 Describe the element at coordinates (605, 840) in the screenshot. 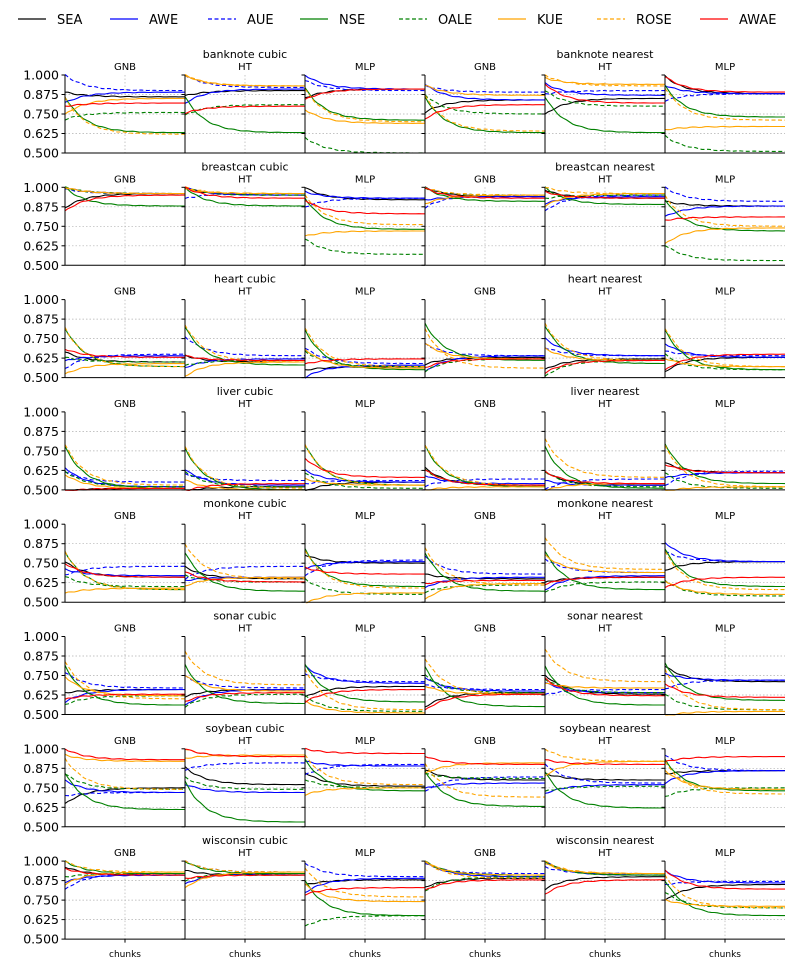

I see `panel-group-title: wisconsin nearest` at that location.